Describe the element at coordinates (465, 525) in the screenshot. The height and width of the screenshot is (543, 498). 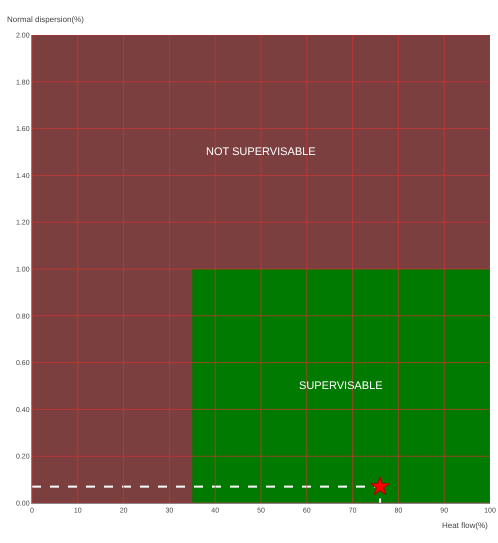
I see `x-axis-title: Heat flow(%)` at that location.